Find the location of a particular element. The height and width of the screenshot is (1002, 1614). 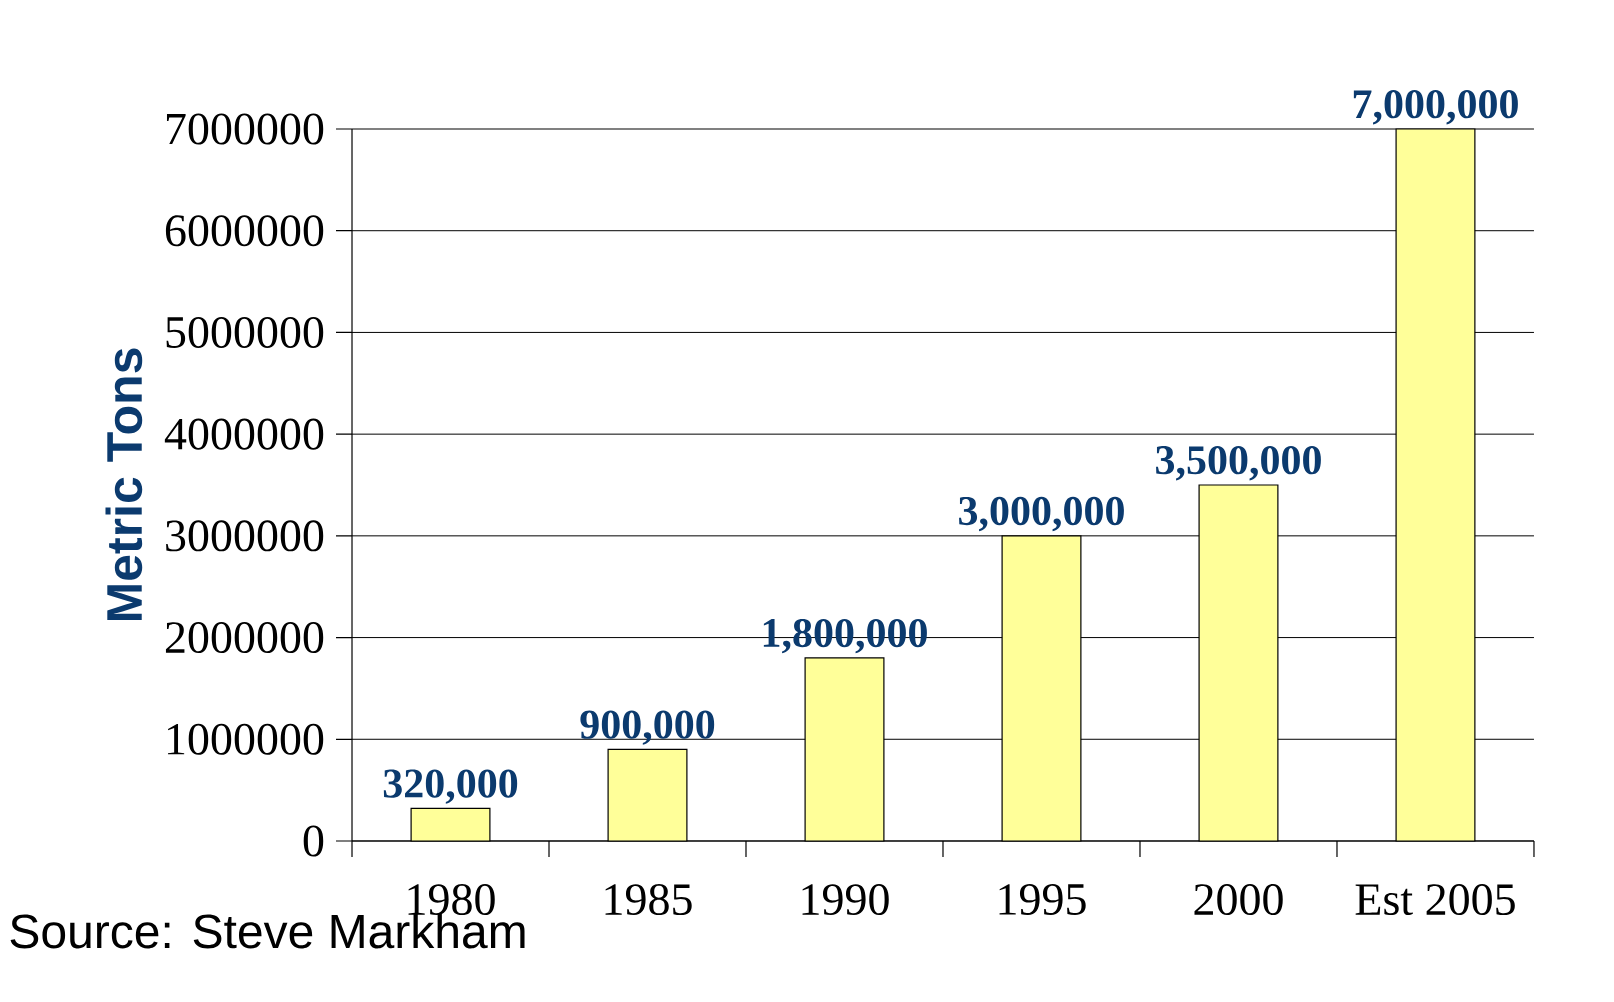

x-tick-label: 1995 is located at coordinates (1042, 899).